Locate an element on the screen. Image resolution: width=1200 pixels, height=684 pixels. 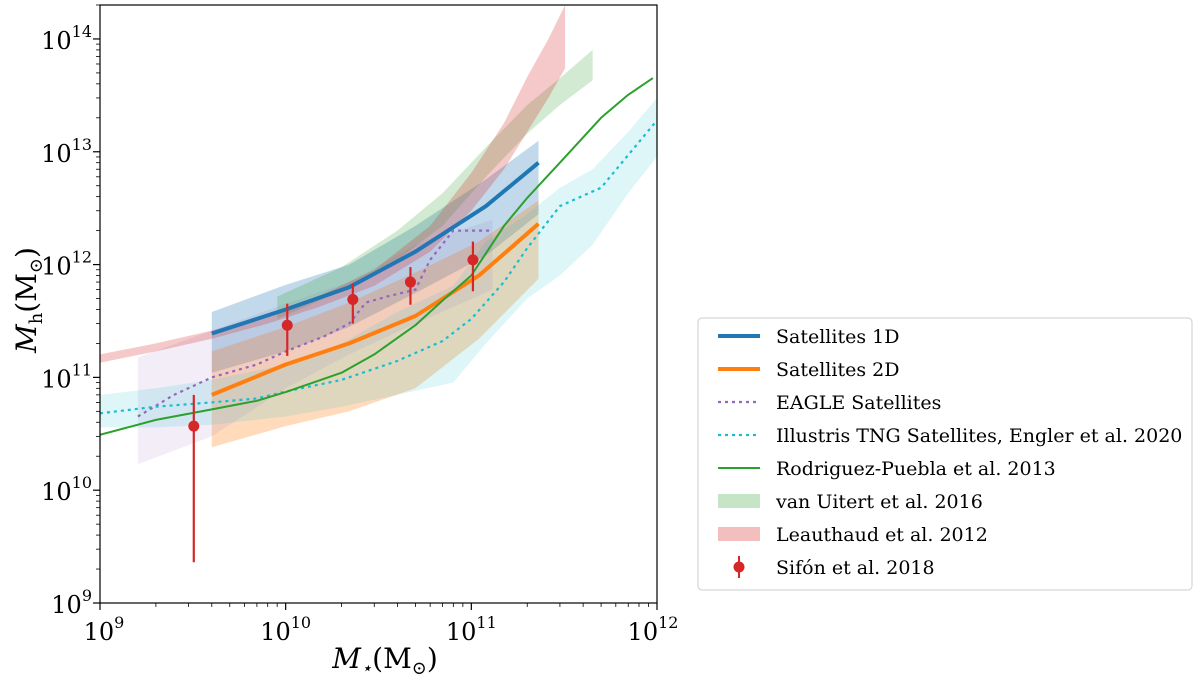
y-axis-title: Mh(M⊙) is located at coordinates (28, 300).